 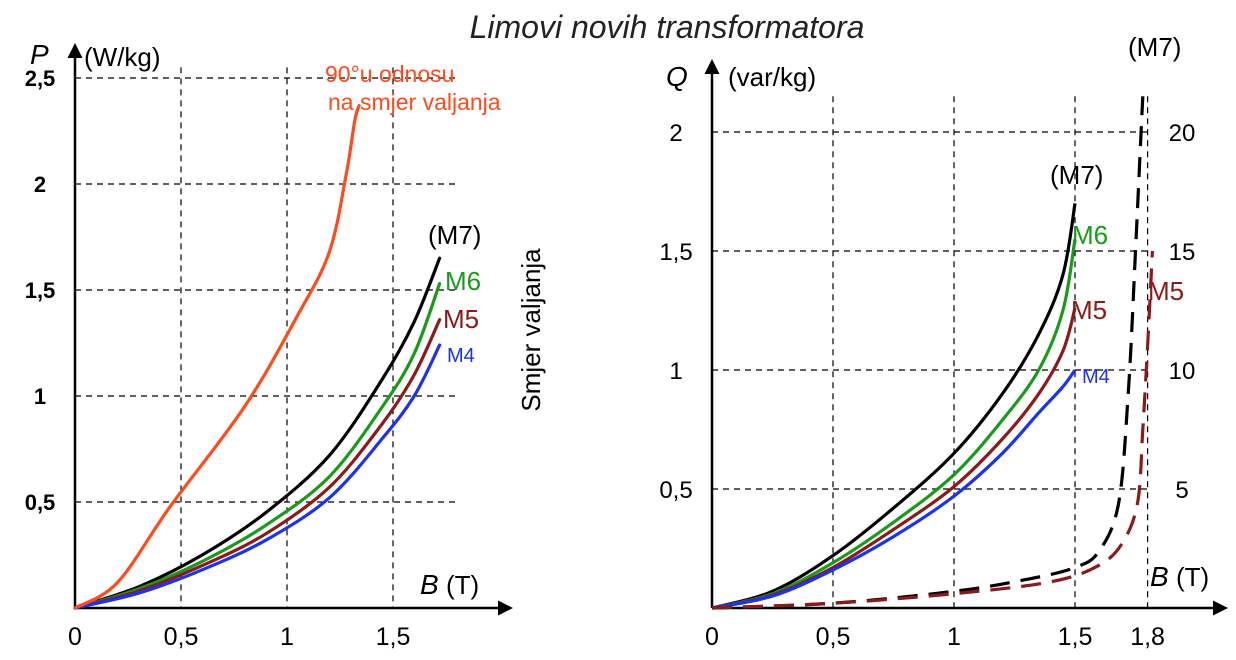 I want to click on x-axis-var-right: B, so click(x=1159, y=576).